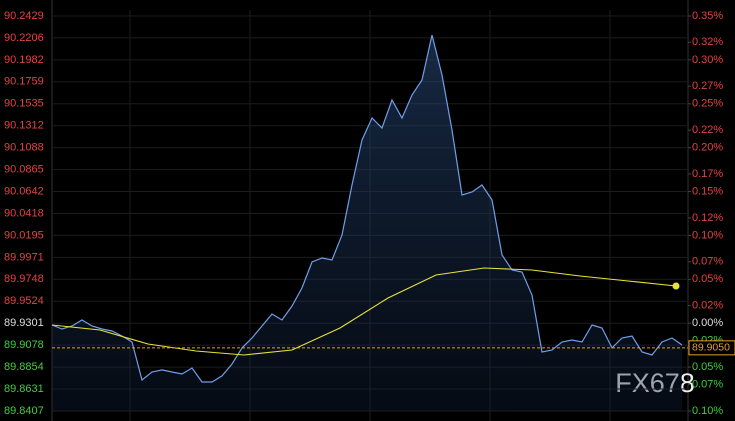 Image resolution: width=735 pixels, height=421 pixels. What do you see at coordinates (707, 174) in the screenshot?
I see `y2-tick-label: 0.17%` at bounding box center [707, 174].